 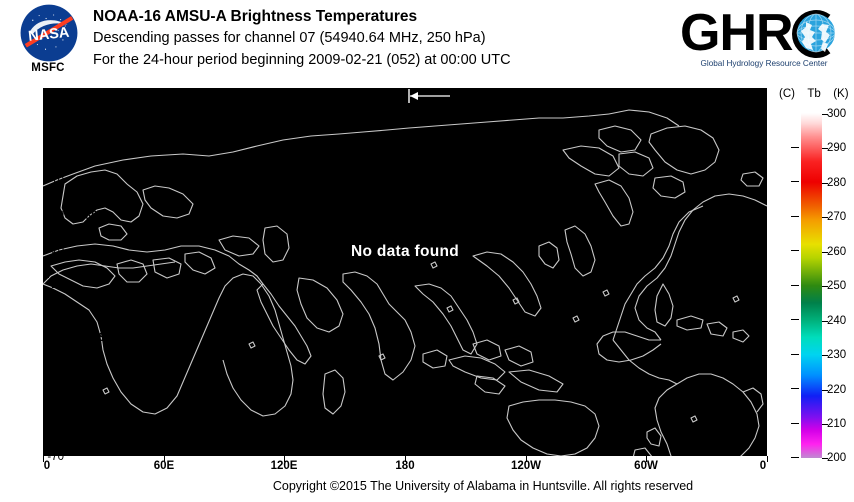 I want to click on ghrc-logo: GHR Global Hydrology Resource Center, so click(x=763, y=41).